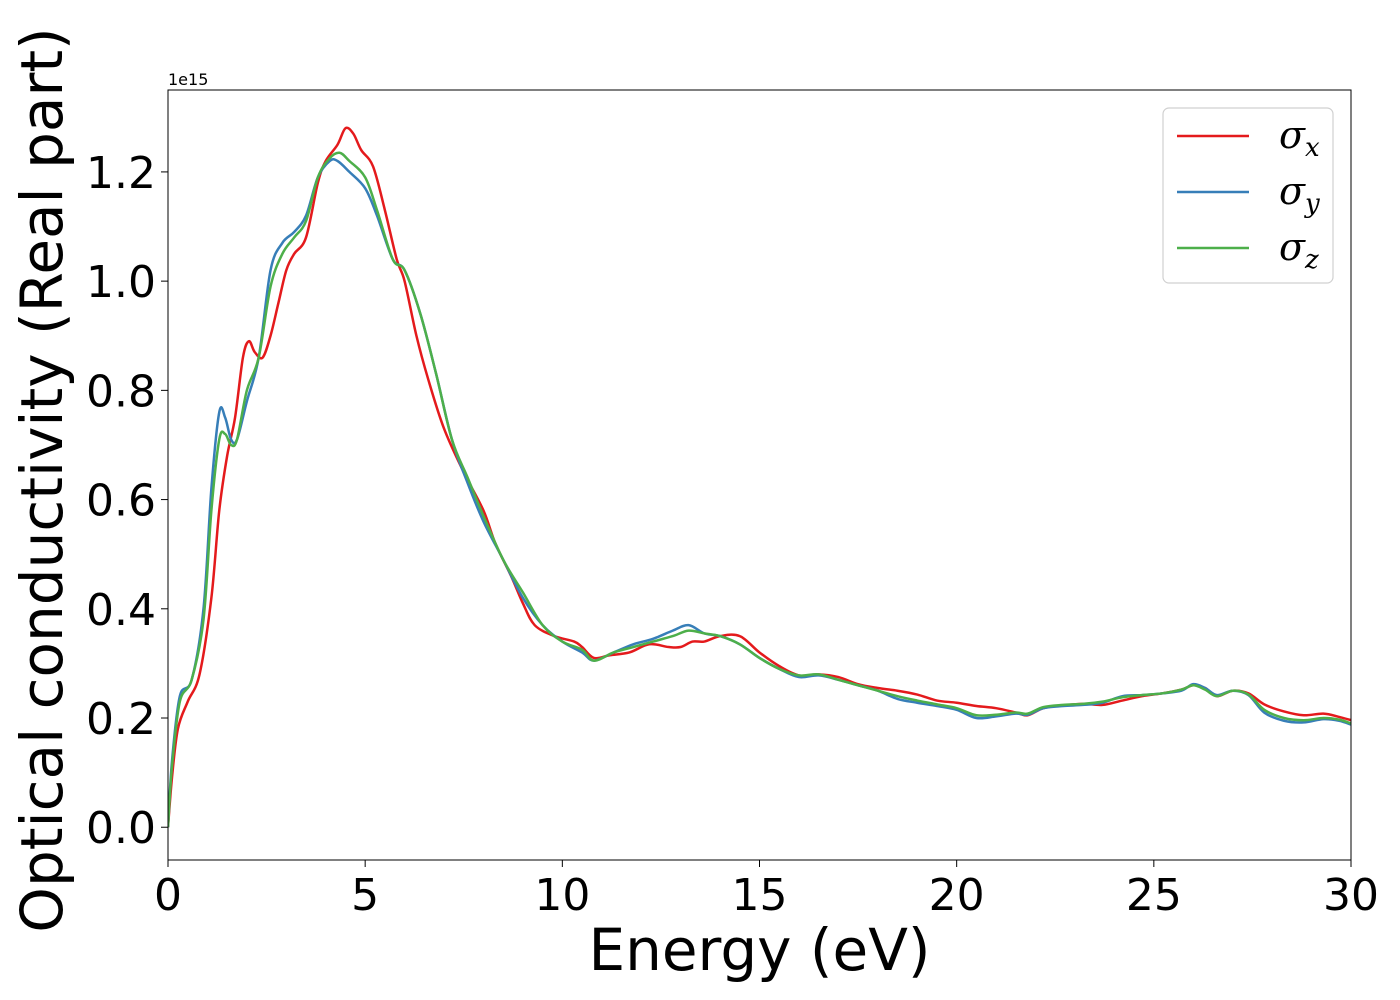  Describe the element at coordinates (957, 895) in the screenshot. I see `x-tick-label: 20` at that location.